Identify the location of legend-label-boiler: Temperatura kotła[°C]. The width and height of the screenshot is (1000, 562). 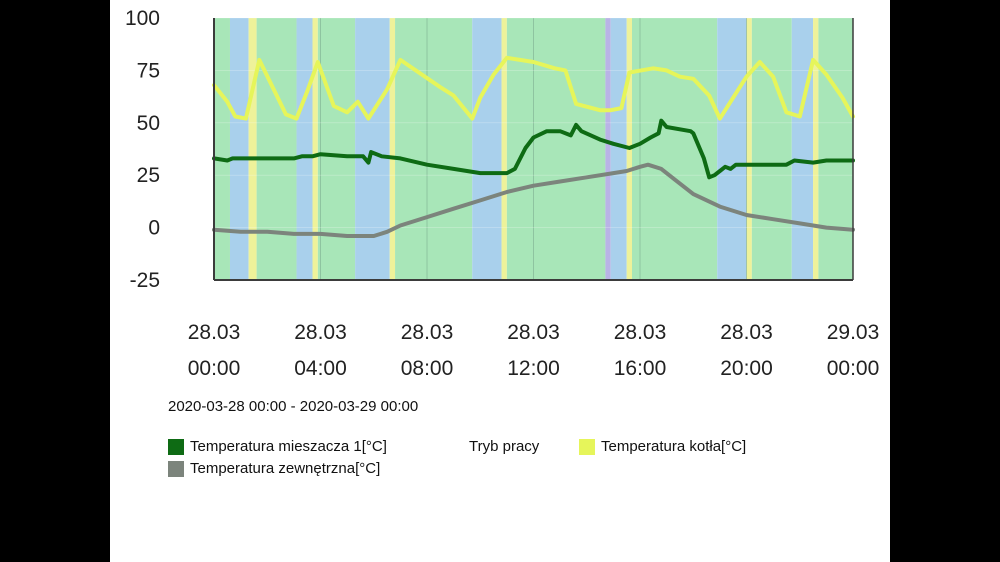
(674, 446).